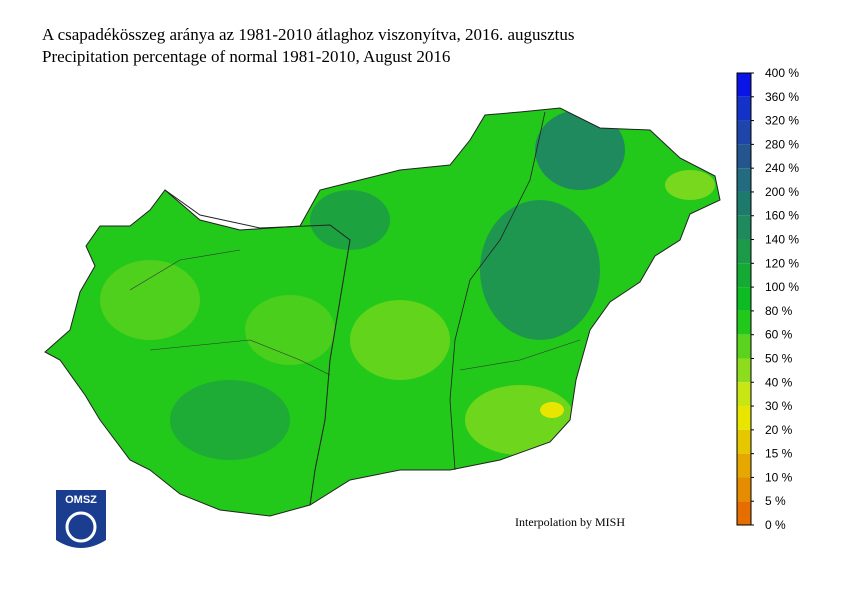  What do you see at coordinates (782, 97) in the screenshot?
I see `legend-label: 360 %` at bounding box center [782, 97].